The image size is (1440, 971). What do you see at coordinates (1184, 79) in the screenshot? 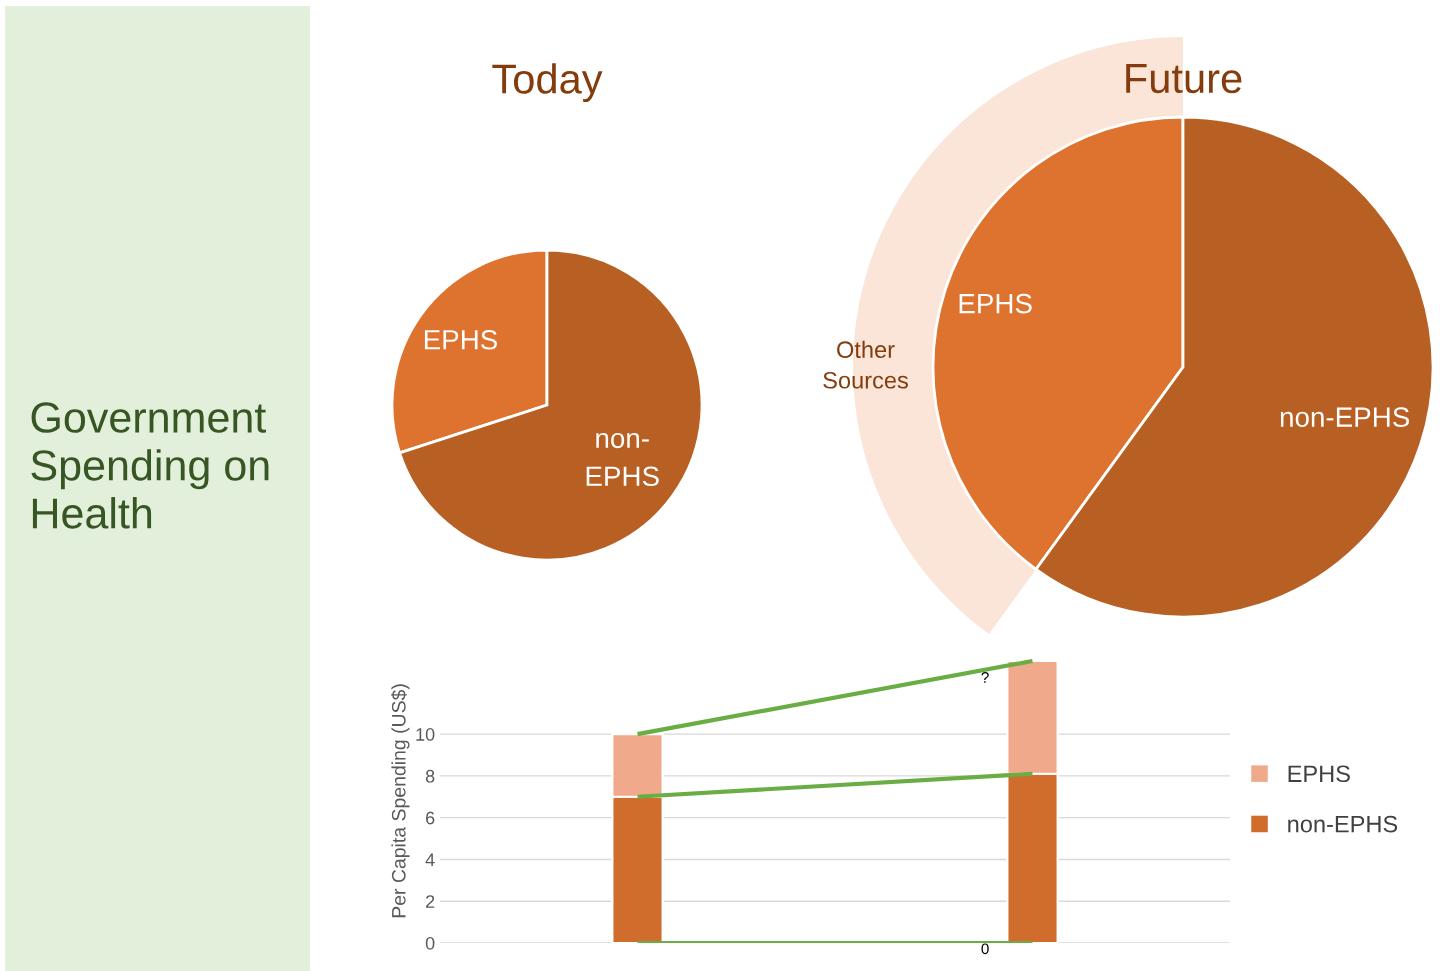
I see `chart-title: Future` at bounding box center [1184, 79].